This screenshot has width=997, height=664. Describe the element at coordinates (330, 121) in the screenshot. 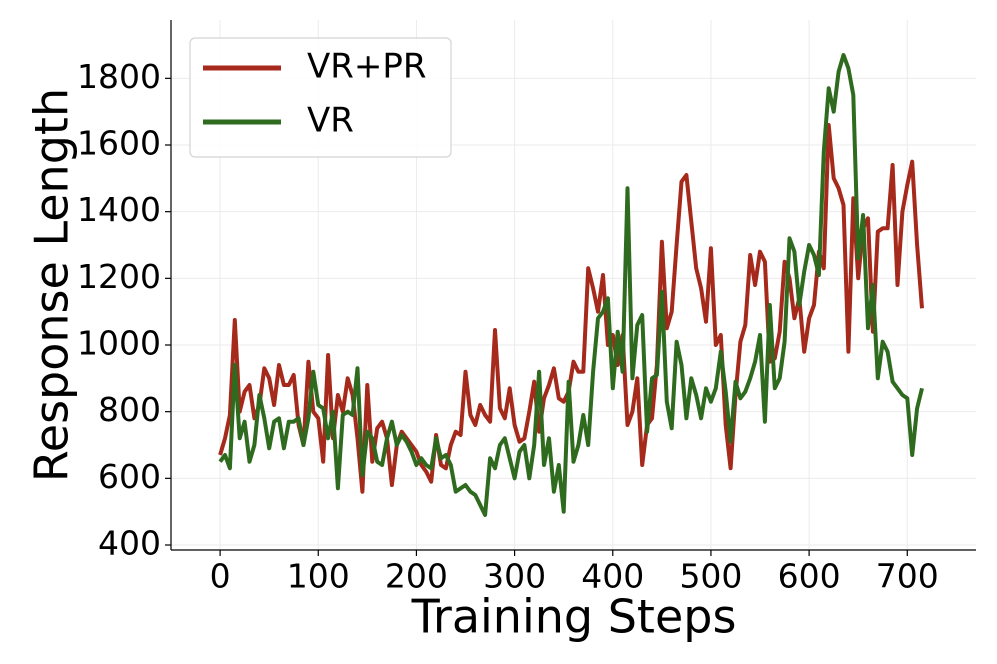

I see `legend-label: VR` at that location.